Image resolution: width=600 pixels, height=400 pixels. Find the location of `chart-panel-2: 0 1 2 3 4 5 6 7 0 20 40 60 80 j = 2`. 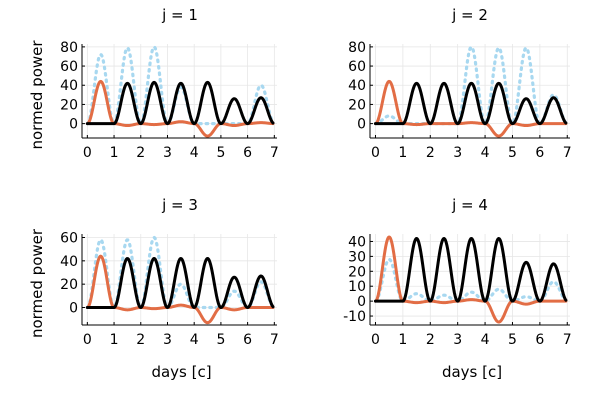

chart-panel-2: 0 1 2 3 4 5 6 7 0 20 40 60 80 j = 2 is located at coordinates (460, 83).